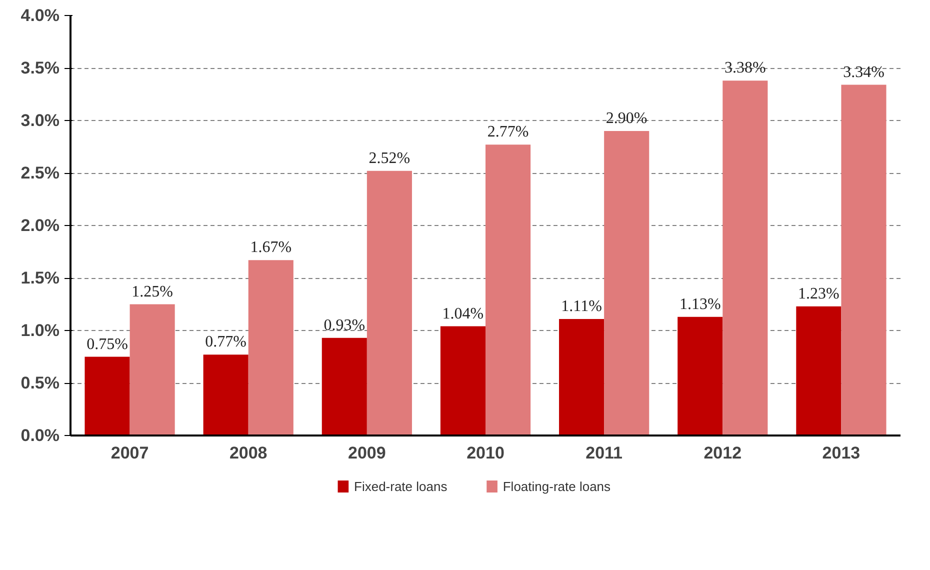  What do you see at coordinates (485, 453) in the screenshot?
I see `x-tick-label: 2010` at bounding box center [485, 453].